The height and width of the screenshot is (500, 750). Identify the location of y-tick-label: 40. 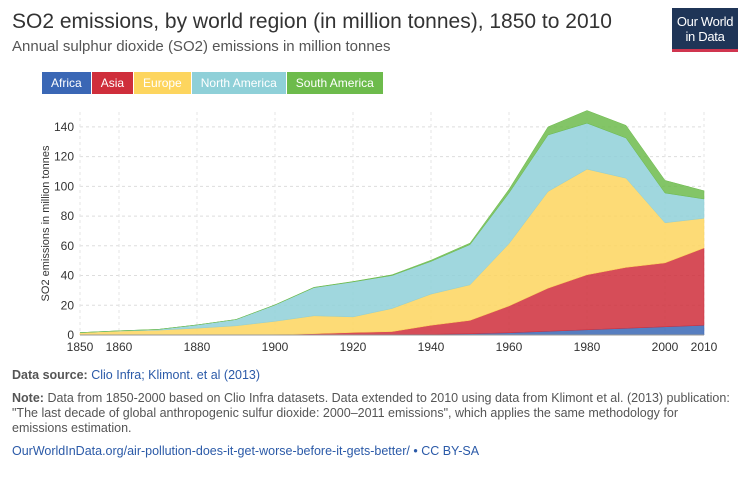
(68, 276).